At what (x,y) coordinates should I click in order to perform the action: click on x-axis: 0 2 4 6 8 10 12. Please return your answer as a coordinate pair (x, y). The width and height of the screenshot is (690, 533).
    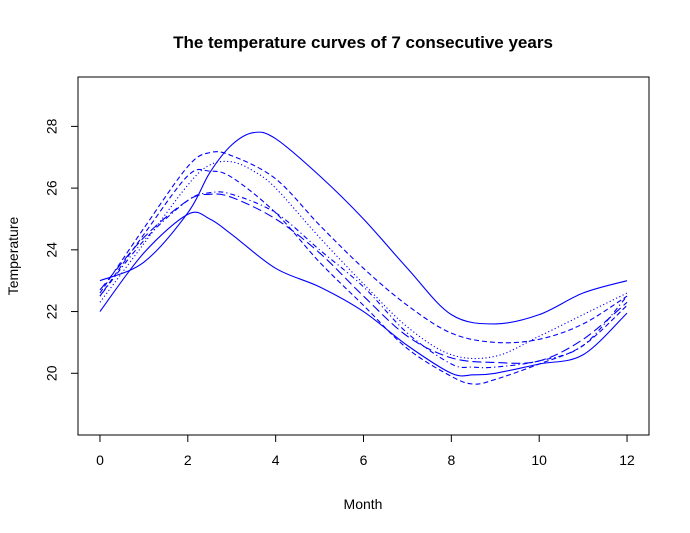
    Looking at the image, I should click on (365, 451).